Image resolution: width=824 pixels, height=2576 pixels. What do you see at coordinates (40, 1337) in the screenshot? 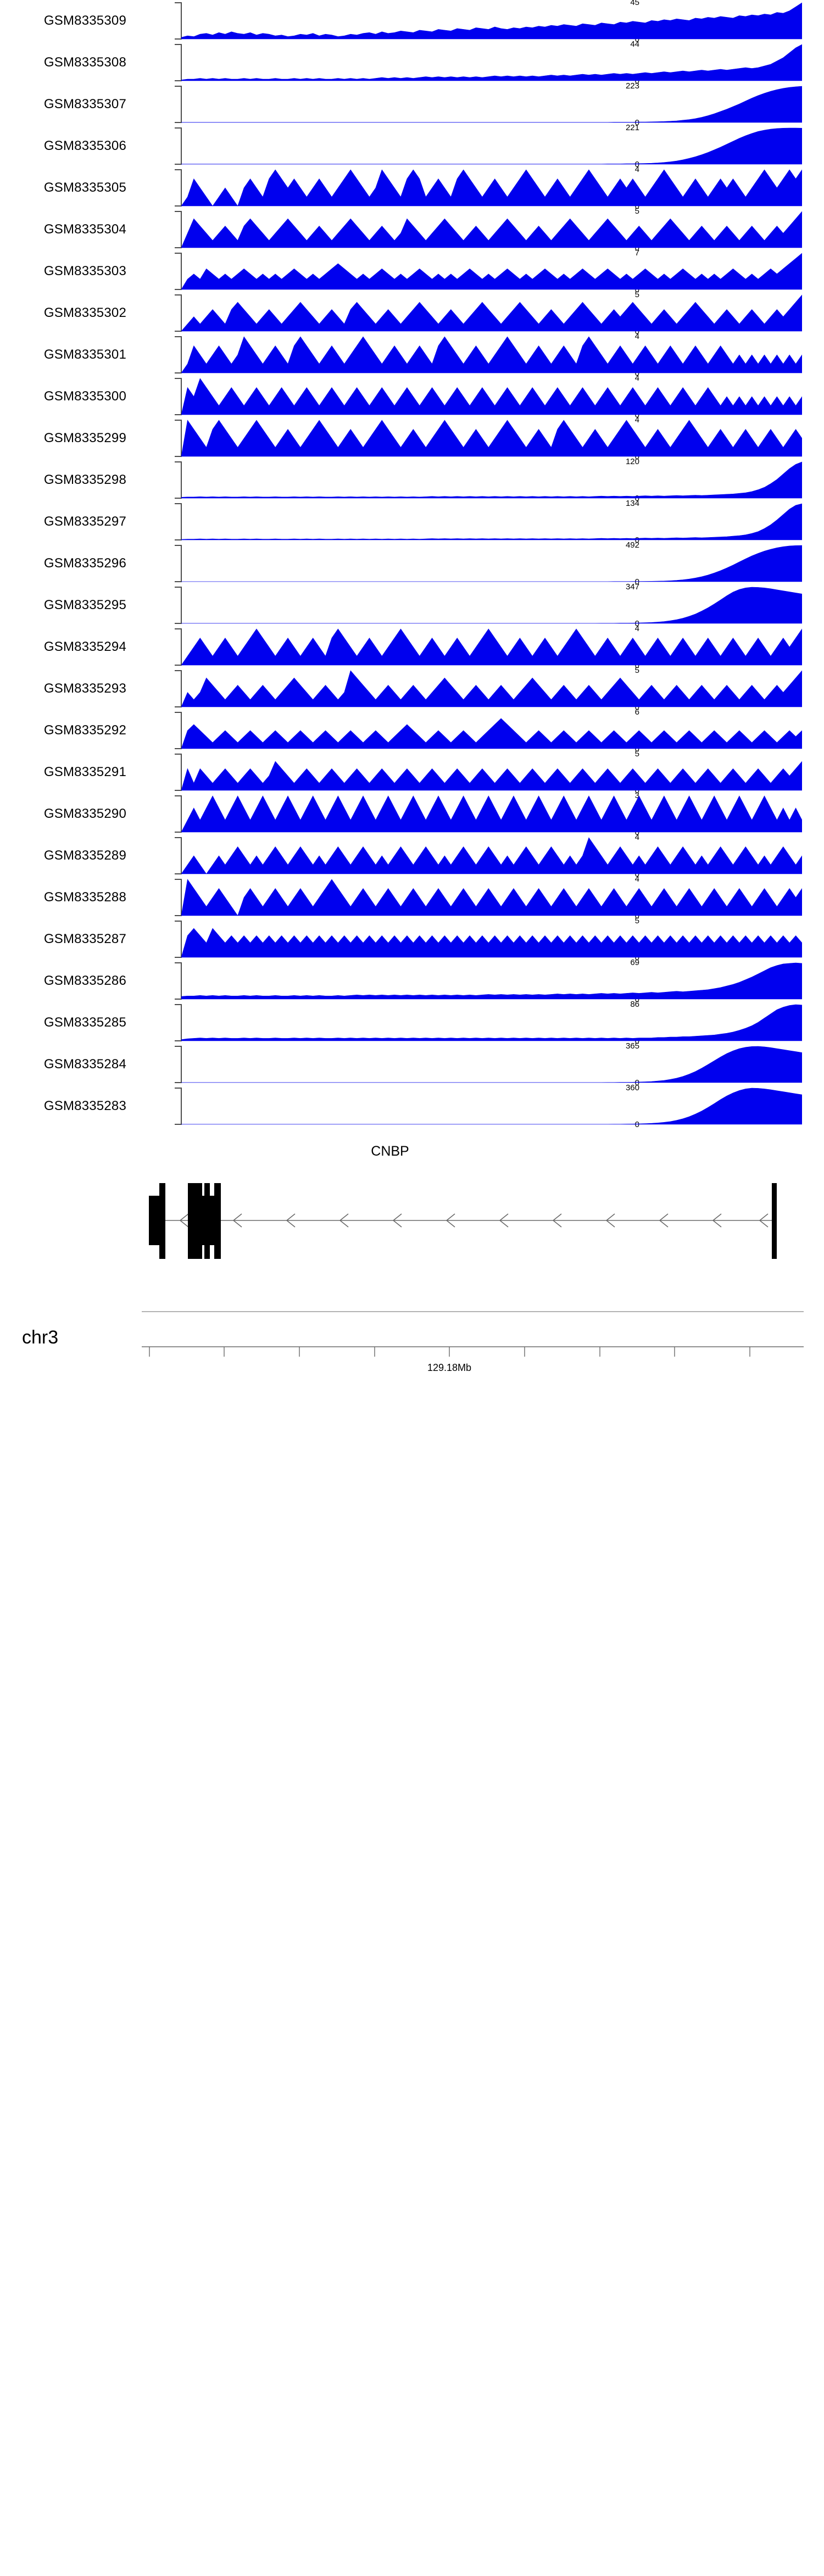
I see `chromosome-label: chr3` at bounding box center [40, 1337].